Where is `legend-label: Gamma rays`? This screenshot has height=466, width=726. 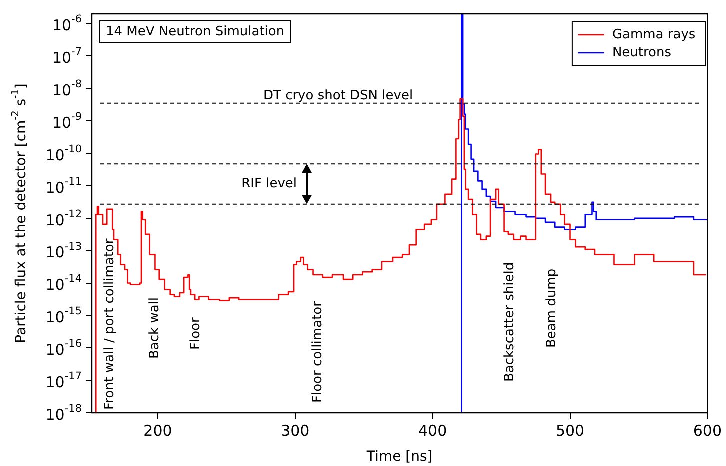 legend-label: Gamma rays is located at coordinates (654, 34).